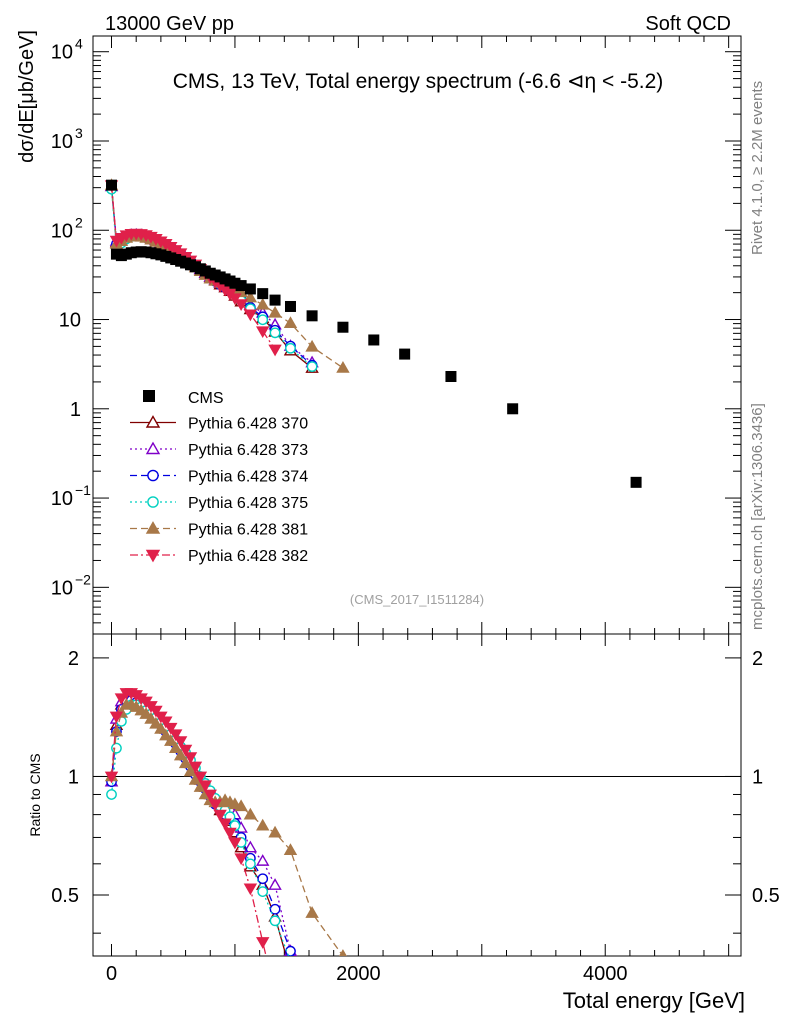 Image resolution: width=786 pixels, height=1024 pixels. I want to click on ratio-tick-label-right: 1, so click(757, 777).